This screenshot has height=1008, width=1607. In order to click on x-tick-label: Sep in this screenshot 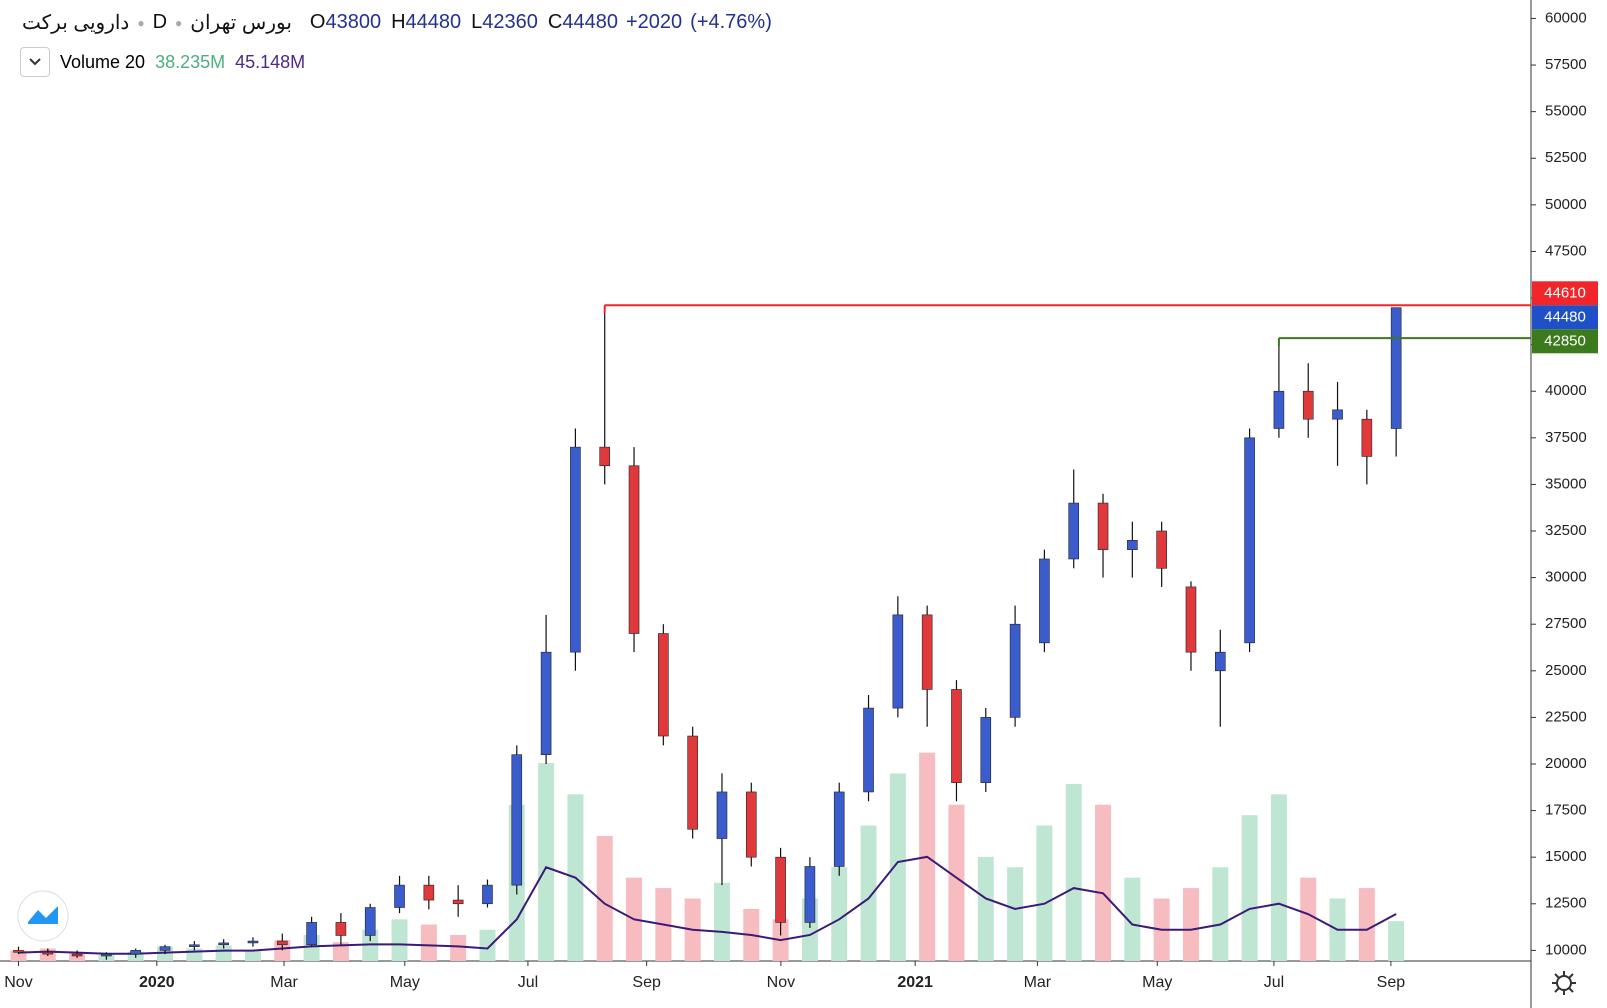, I will do `click(646, 982)`.